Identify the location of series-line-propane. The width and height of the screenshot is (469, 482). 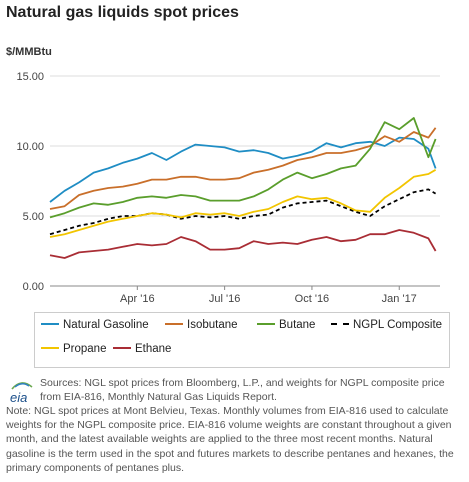
(243, 203).